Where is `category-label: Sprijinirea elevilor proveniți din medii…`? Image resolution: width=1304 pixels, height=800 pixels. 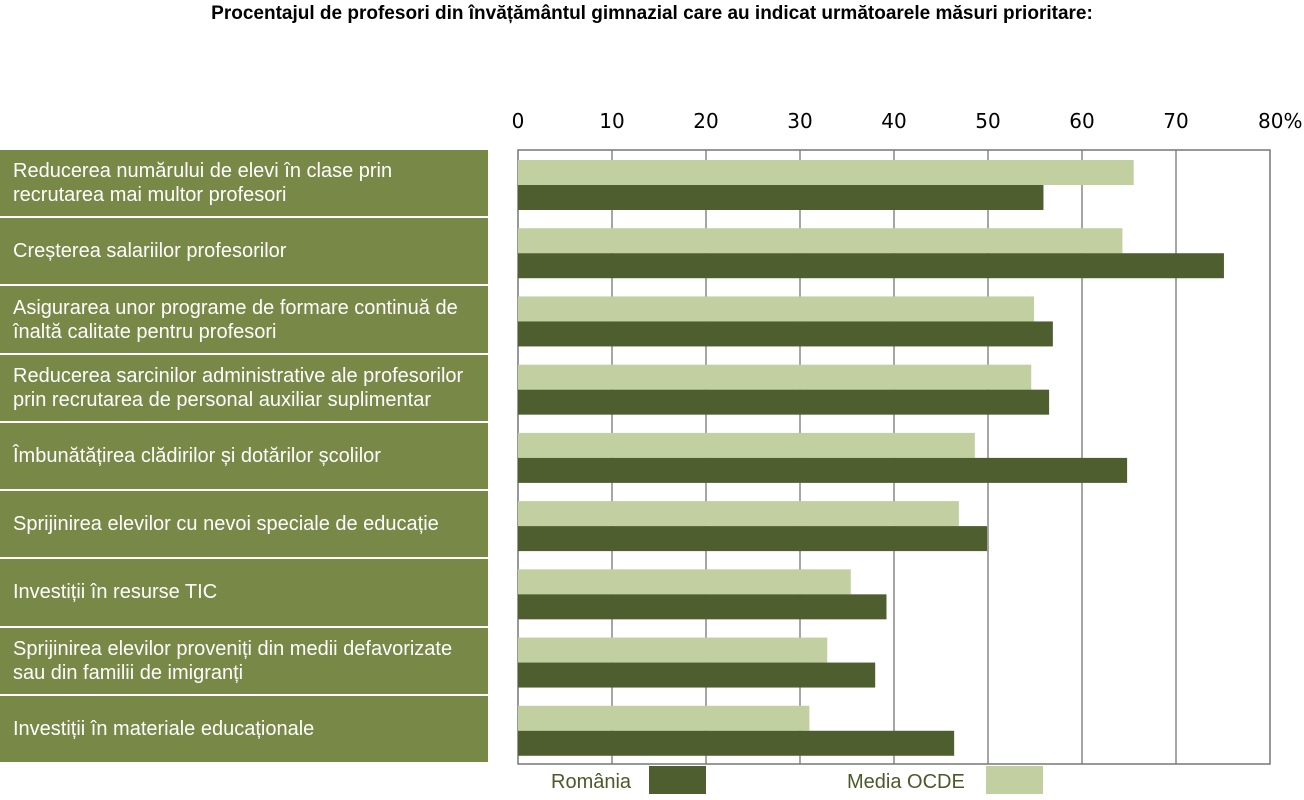
category-label: Sprijinirea elevilor proveniți din medii… is located at coordinates (244, 660).